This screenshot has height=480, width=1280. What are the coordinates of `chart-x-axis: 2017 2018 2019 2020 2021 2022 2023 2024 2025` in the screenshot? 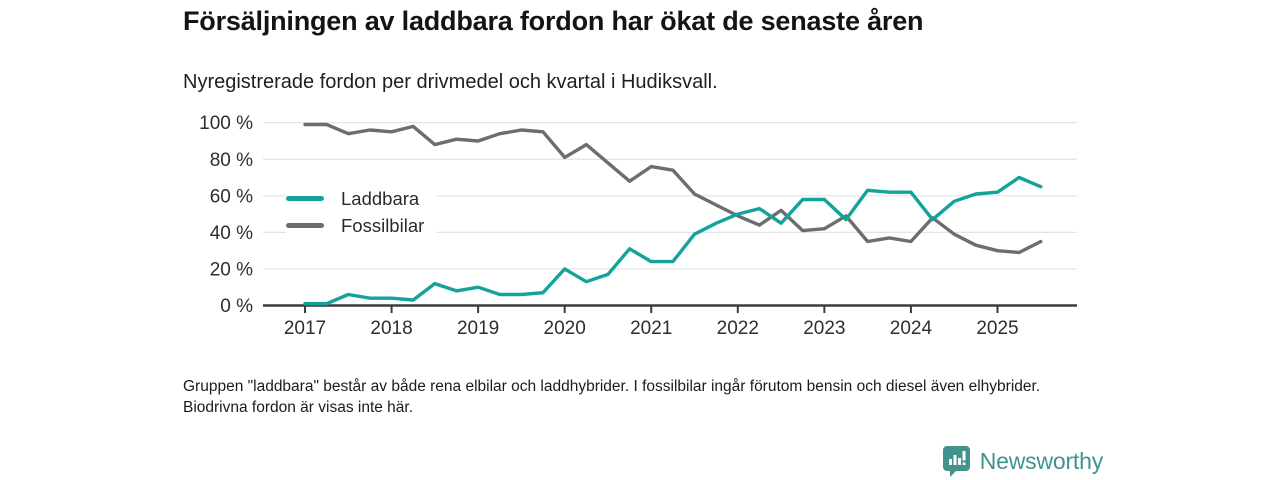 It's located at (651, 322).